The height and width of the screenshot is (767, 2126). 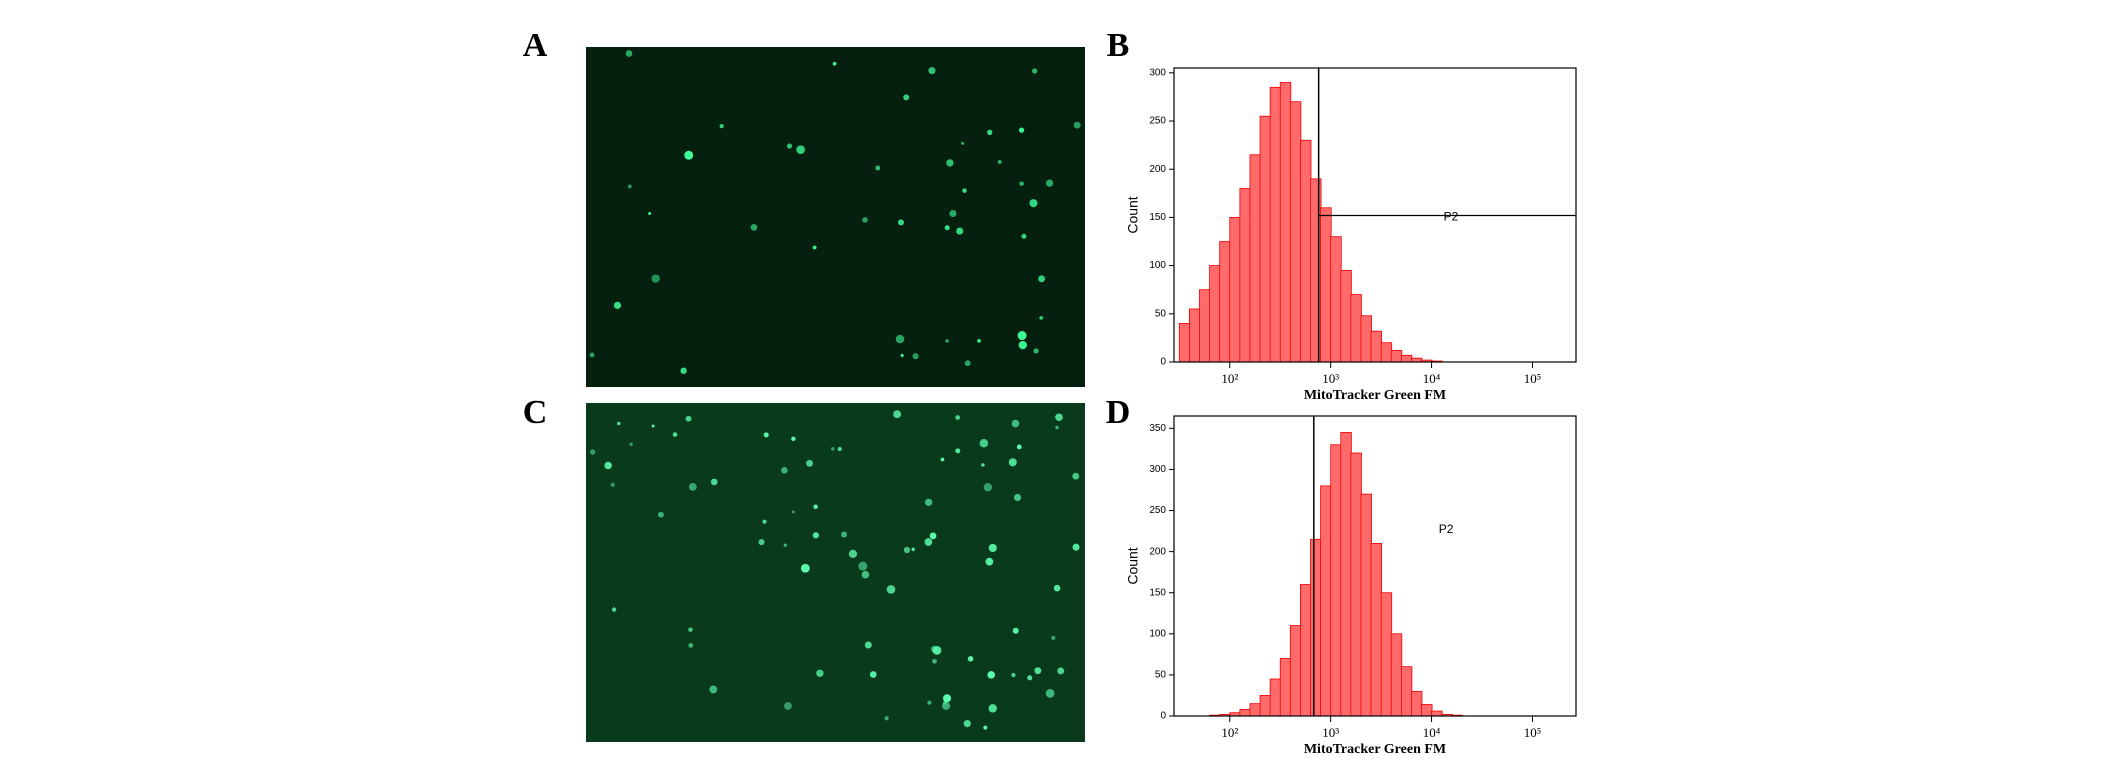 What do you see at coordinates (1446, 529) in the screenshot?
I see `gate-label: P2` at bounding box center [1446, 529].